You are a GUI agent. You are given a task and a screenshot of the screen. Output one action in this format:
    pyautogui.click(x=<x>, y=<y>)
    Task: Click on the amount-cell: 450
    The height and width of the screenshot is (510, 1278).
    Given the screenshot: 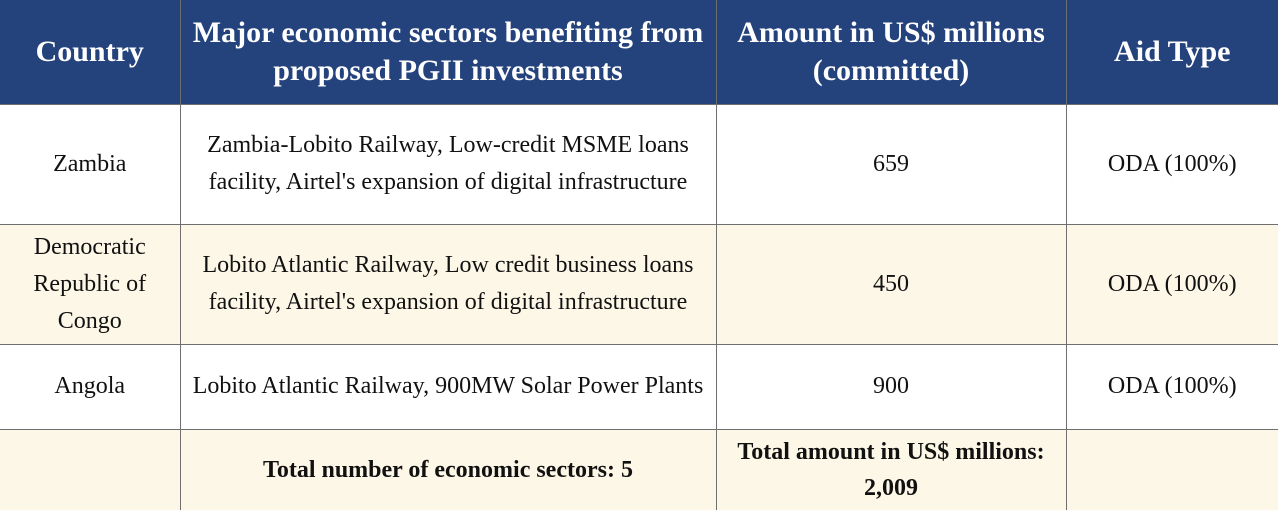 What is the action you would take?
    pyautogui.click(x=891, y=284)
    